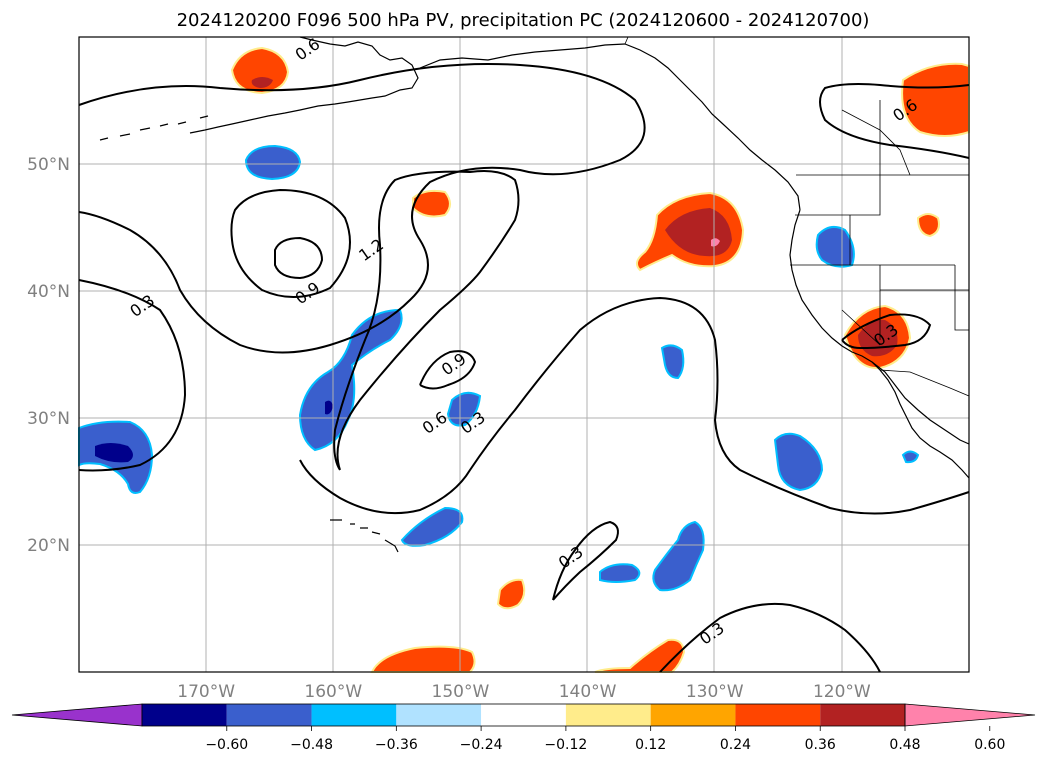 This screenshot has width=1047, height=765. Describe the element at coordinates (132, 375) in the screenshot. I see `pv-contour-0.3-west` at that location.